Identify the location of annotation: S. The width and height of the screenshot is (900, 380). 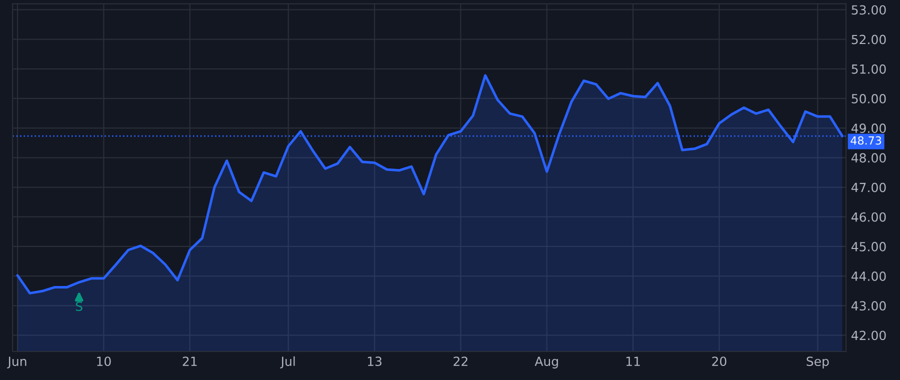
(79, 307).